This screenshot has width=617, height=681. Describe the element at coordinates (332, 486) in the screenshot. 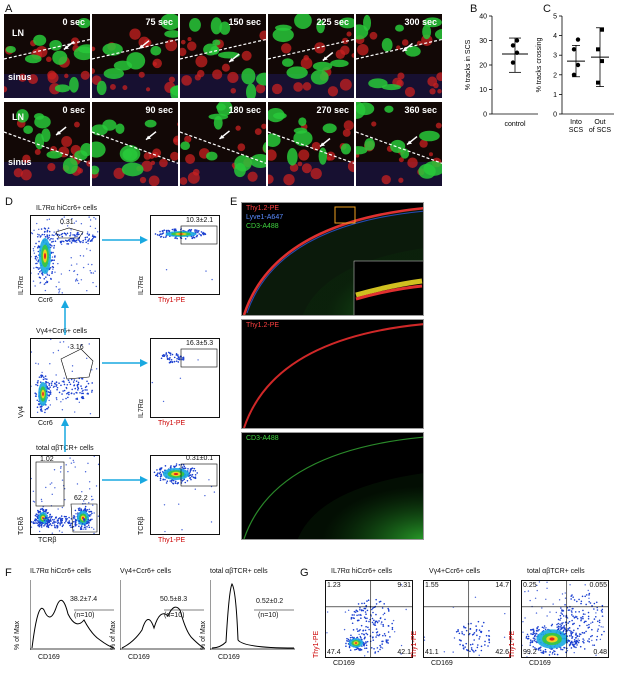

I see `confocal-cd3: CD3-A488` at that location.